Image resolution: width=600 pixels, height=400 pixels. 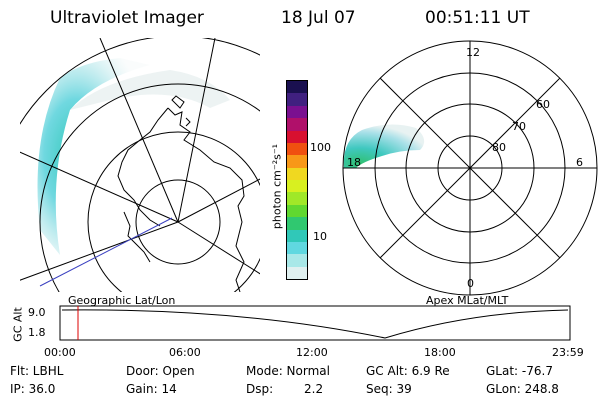 I want to click on orbit-xtick-0: 00:00, so click(x=60, y=352).